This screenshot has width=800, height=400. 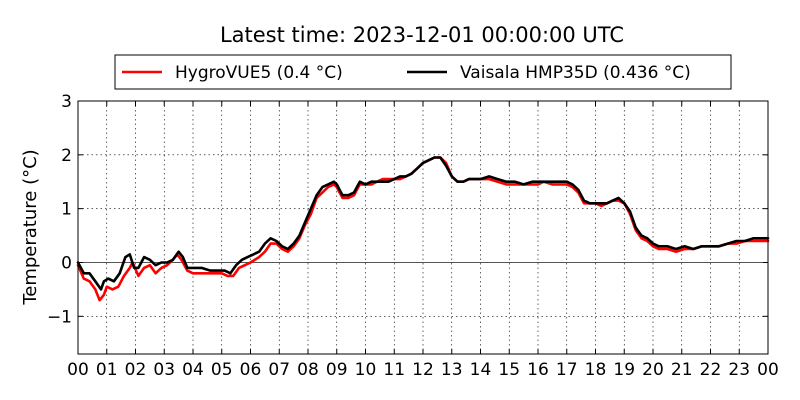 What do you see at coordinates (251, 370) in the screenshot?
I see `x-tick-label: 06` at bounding box center [251, 370].